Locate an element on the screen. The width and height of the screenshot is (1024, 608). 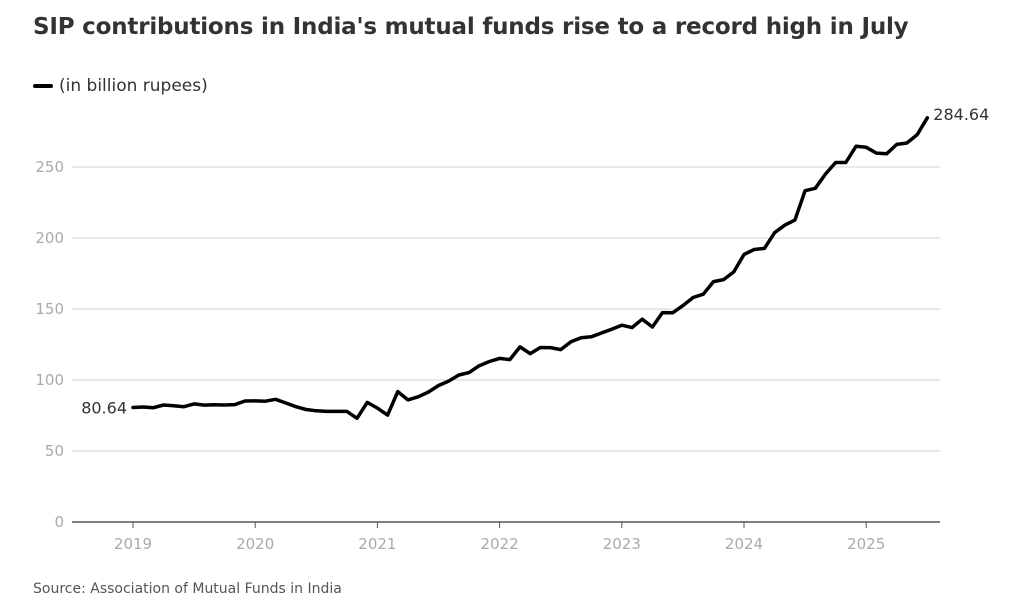
y-tick-labels: 0 50 100 150 200 250 is located at coordinates (49, 344).